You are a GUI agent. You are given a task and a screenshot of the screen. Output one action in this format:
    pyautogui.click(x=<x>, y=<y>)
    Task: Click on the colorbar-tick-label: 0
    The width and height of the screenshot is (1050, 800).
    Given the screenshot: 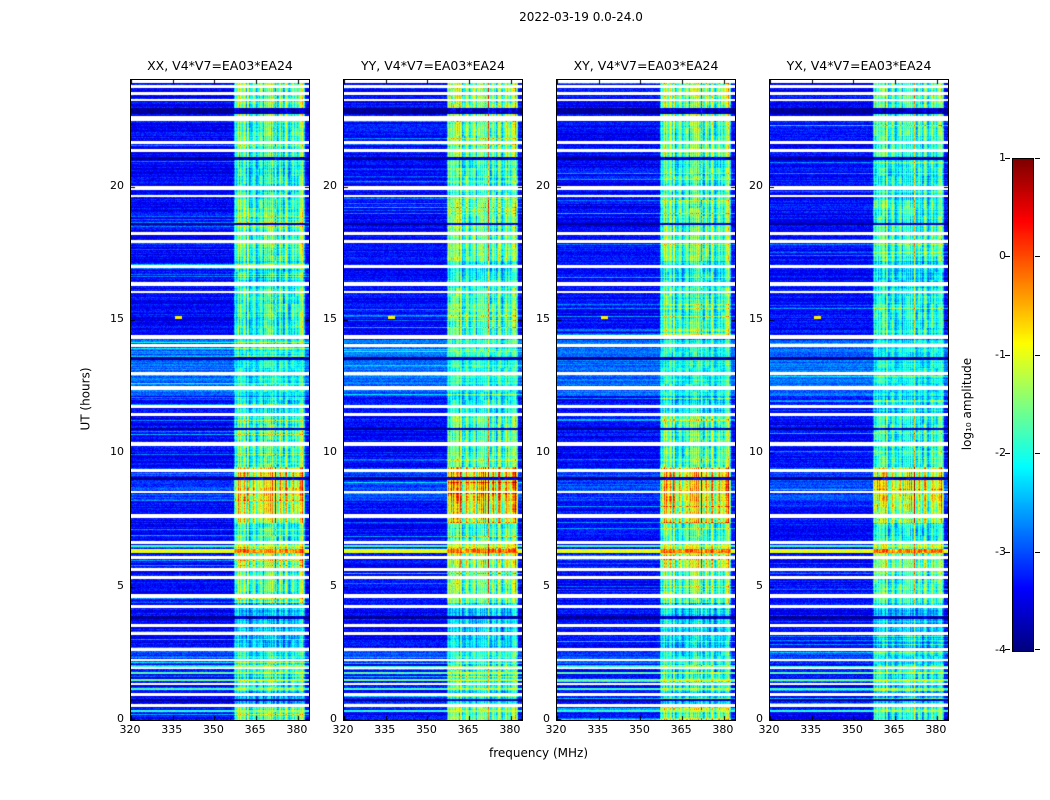 What is the action you would take?
    pyautogui.click(x=1002, y=256)
    